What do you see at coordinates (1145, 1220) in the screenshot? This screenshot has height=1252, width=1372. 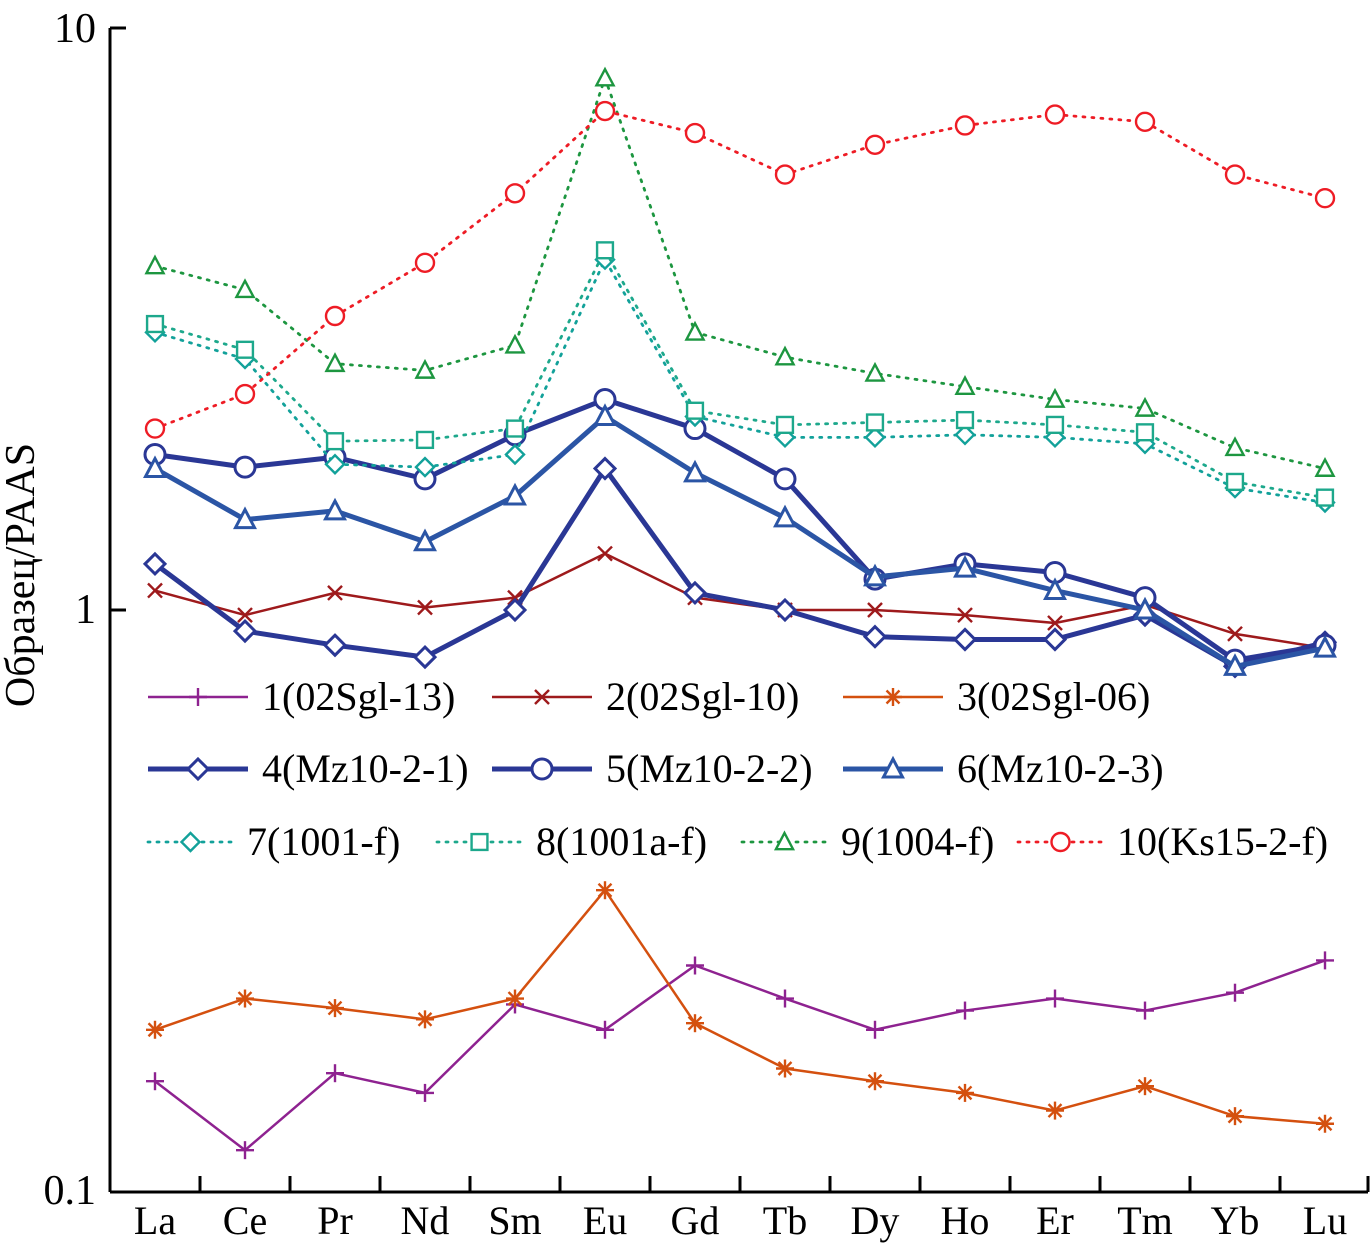 I see `x-tick-label-Tm: Tm` at bounding box center [1145, 1220].